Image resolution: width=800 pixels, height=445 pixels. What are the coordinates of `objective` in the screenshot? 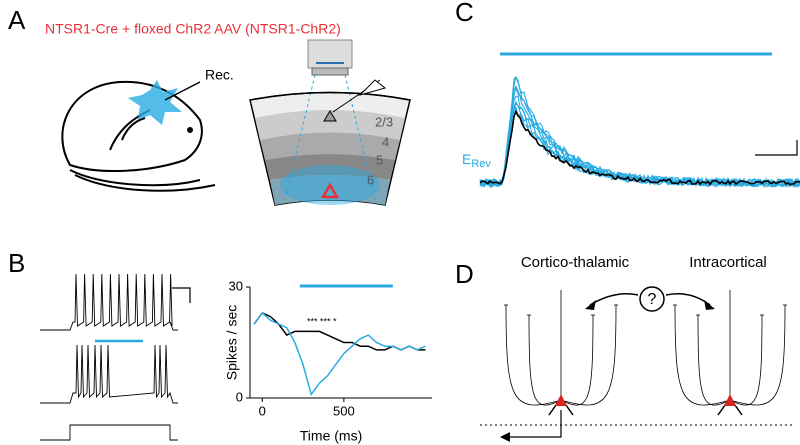 It's located at (330, 57).